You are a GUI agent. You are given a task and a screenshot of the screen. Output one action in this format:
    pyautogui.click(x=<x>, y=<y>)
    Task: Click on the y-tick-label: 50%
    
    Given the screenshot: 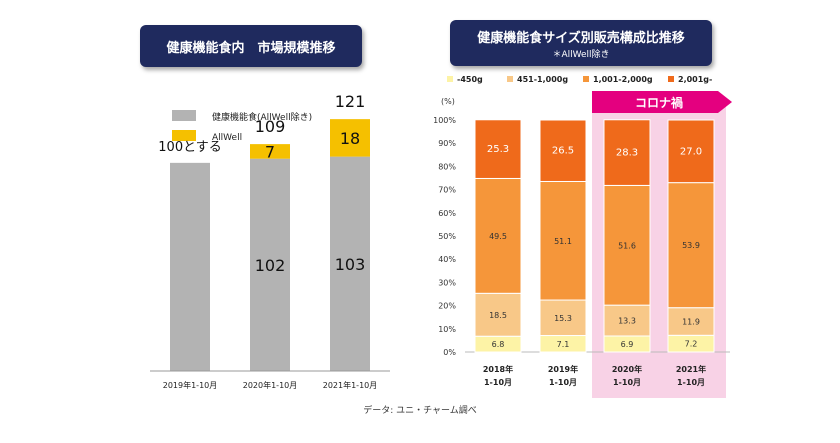 What is the action you would take?
    pyautogui.click(x=447, y=236)
    